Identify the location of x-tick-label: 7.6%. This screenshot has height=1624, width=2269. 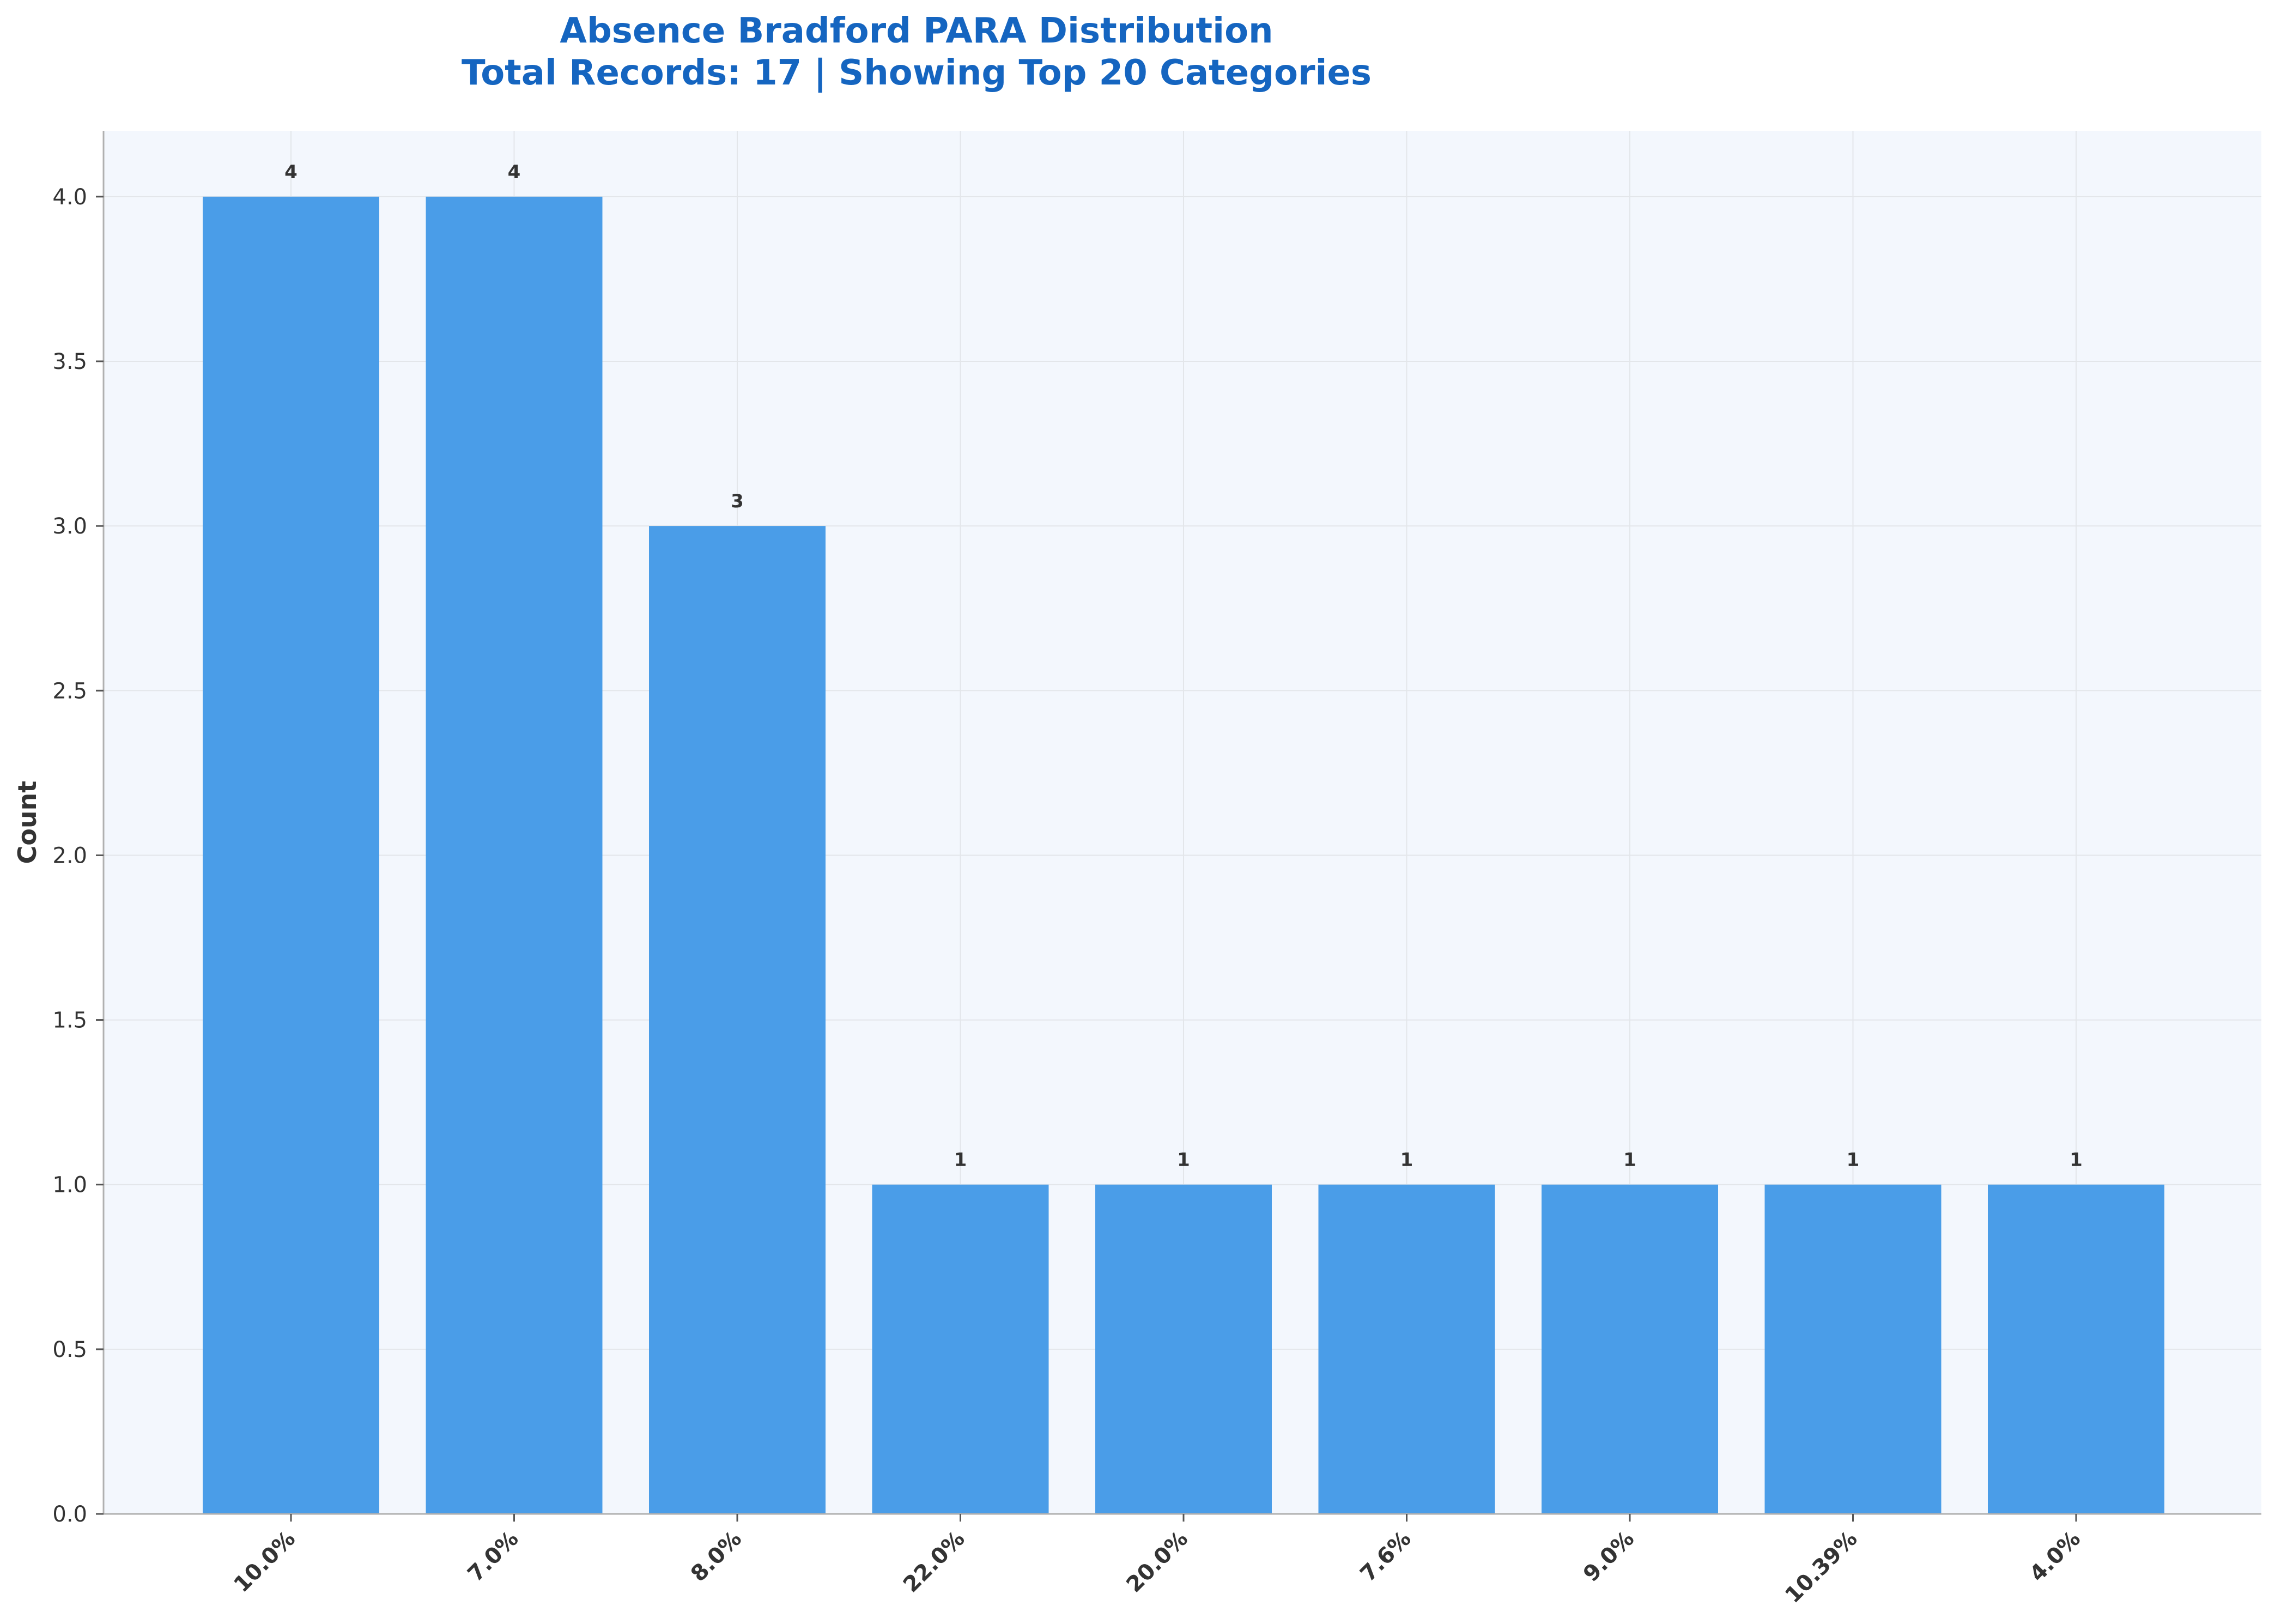
(1386, 1556).